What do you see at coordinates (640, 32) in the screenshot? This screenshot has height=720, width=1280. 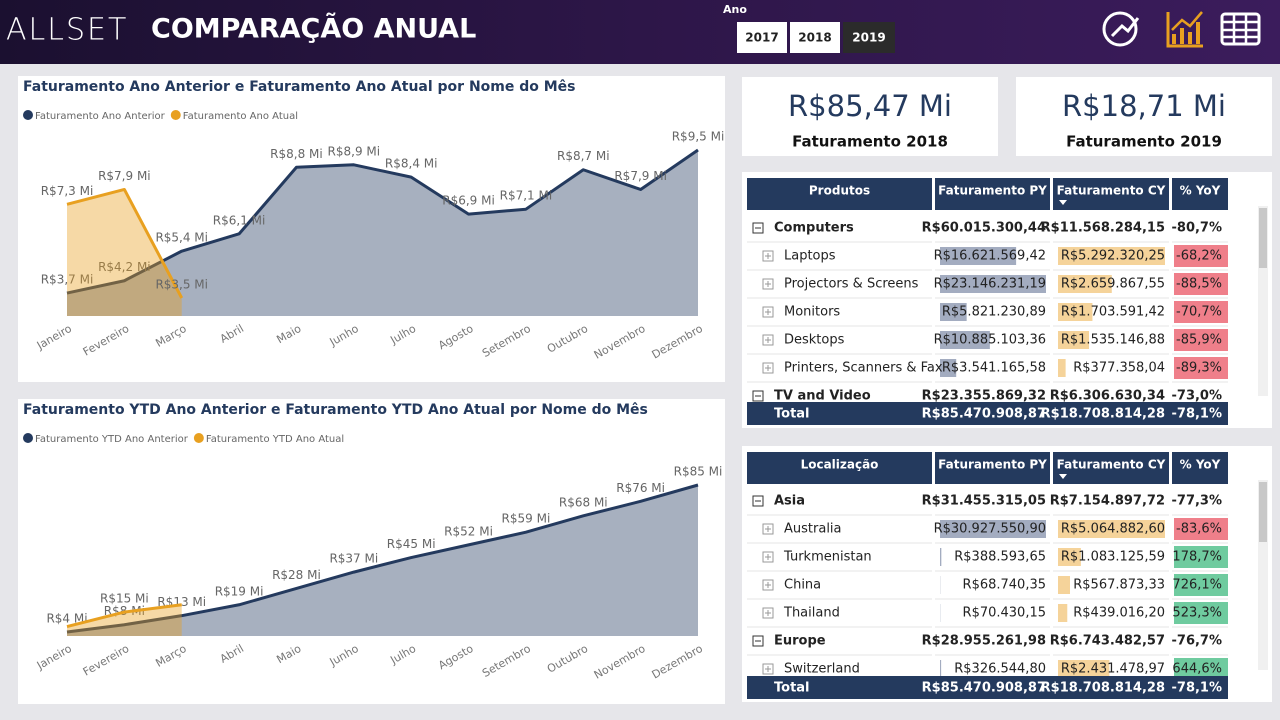 I see `header-bar` at bounding box center [640, 32].